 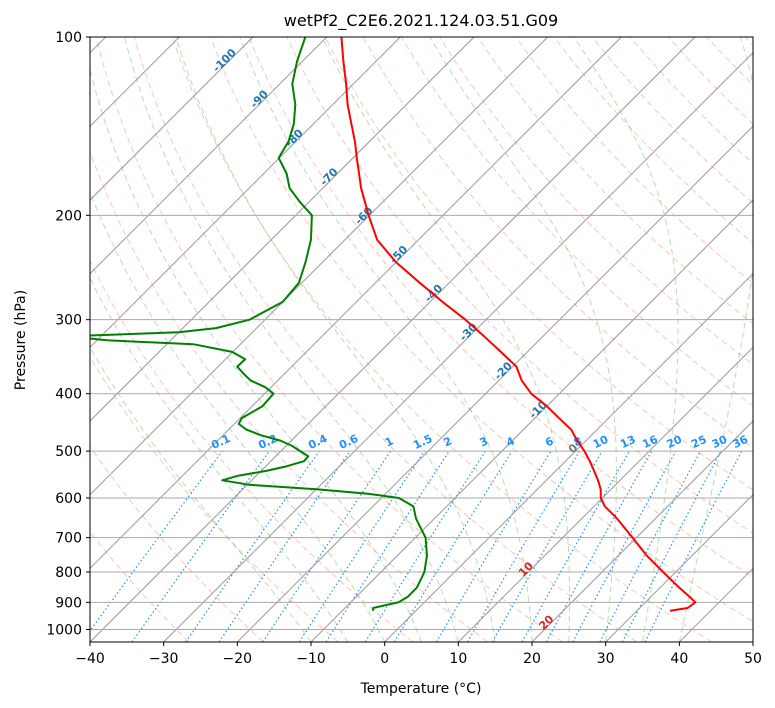 I want to click on isotherm-label: -10, so click(x=538, y=409).